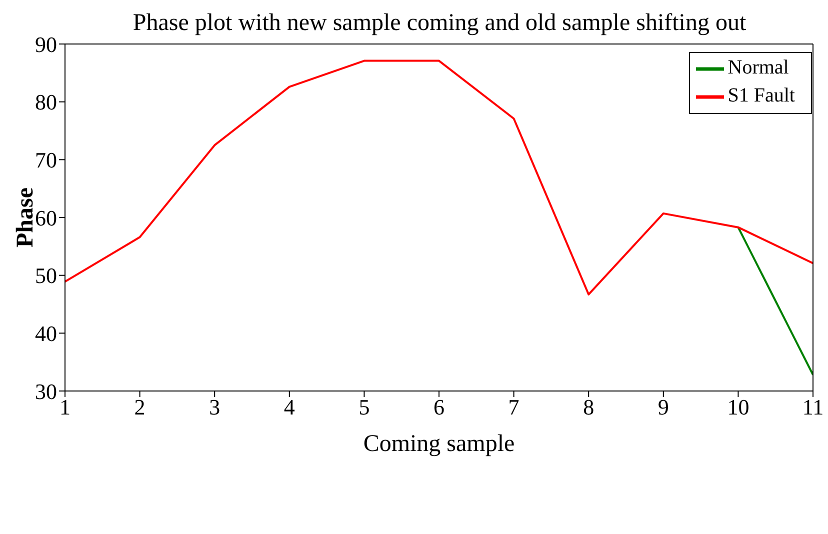 The image size is (828, 534). What do you see at coordinates (46, 275) in the screenshot?
I see `y-tick-label: 50` at bounding box center [46, 275].